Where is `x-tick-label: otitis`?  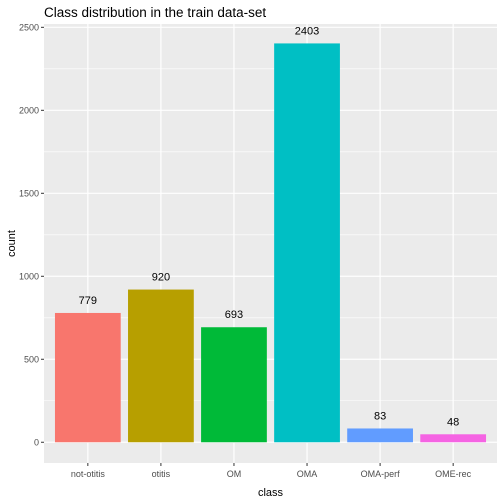
x-tick-label: otitis is located at coordinates (161, 474).